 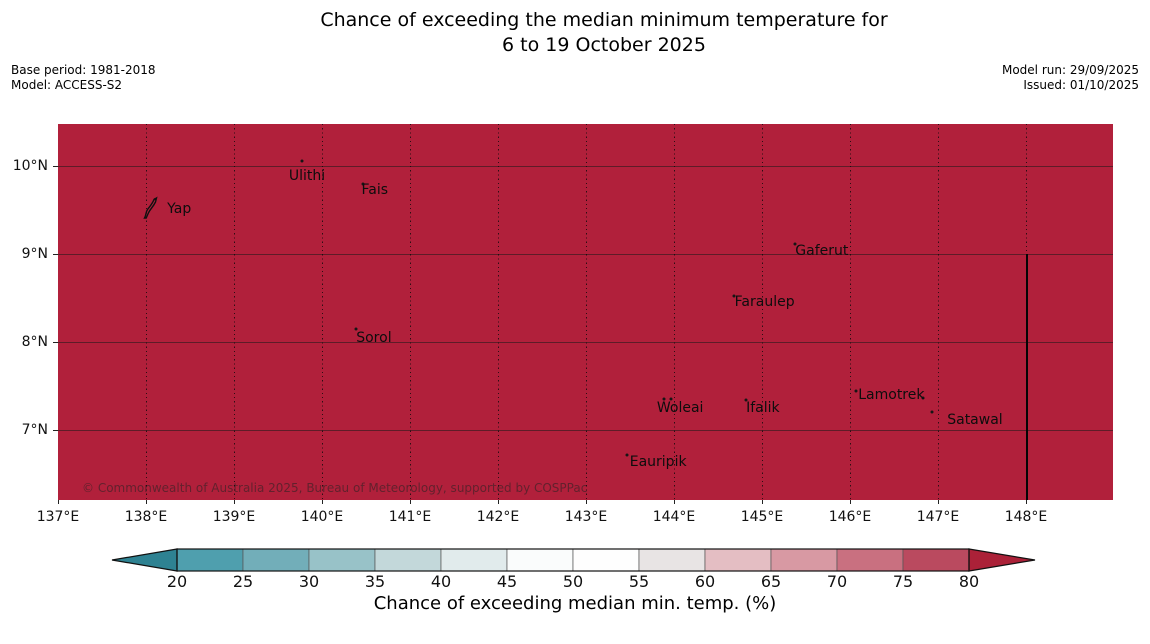 What do you see at coordinates (441, 581) in the screenshot?
I see `colorbar-tick-label: 40` at bounding box center [441, 581].